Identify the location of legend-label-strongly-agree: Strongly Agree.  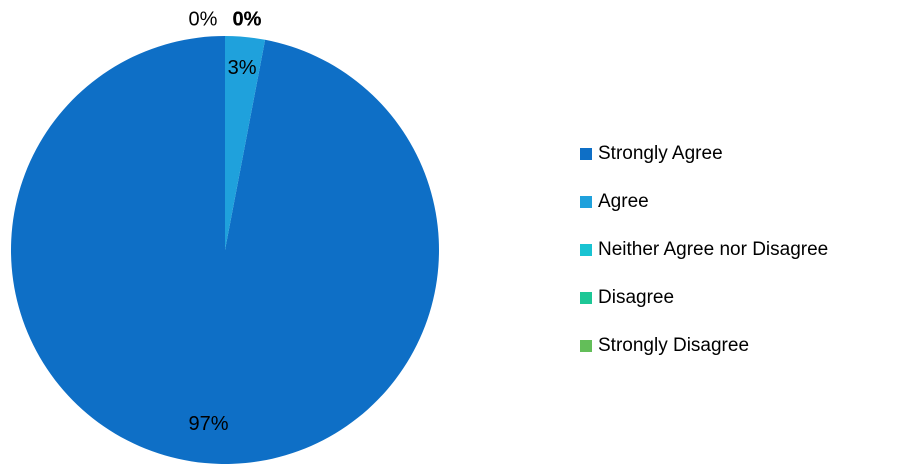
(660, 153).